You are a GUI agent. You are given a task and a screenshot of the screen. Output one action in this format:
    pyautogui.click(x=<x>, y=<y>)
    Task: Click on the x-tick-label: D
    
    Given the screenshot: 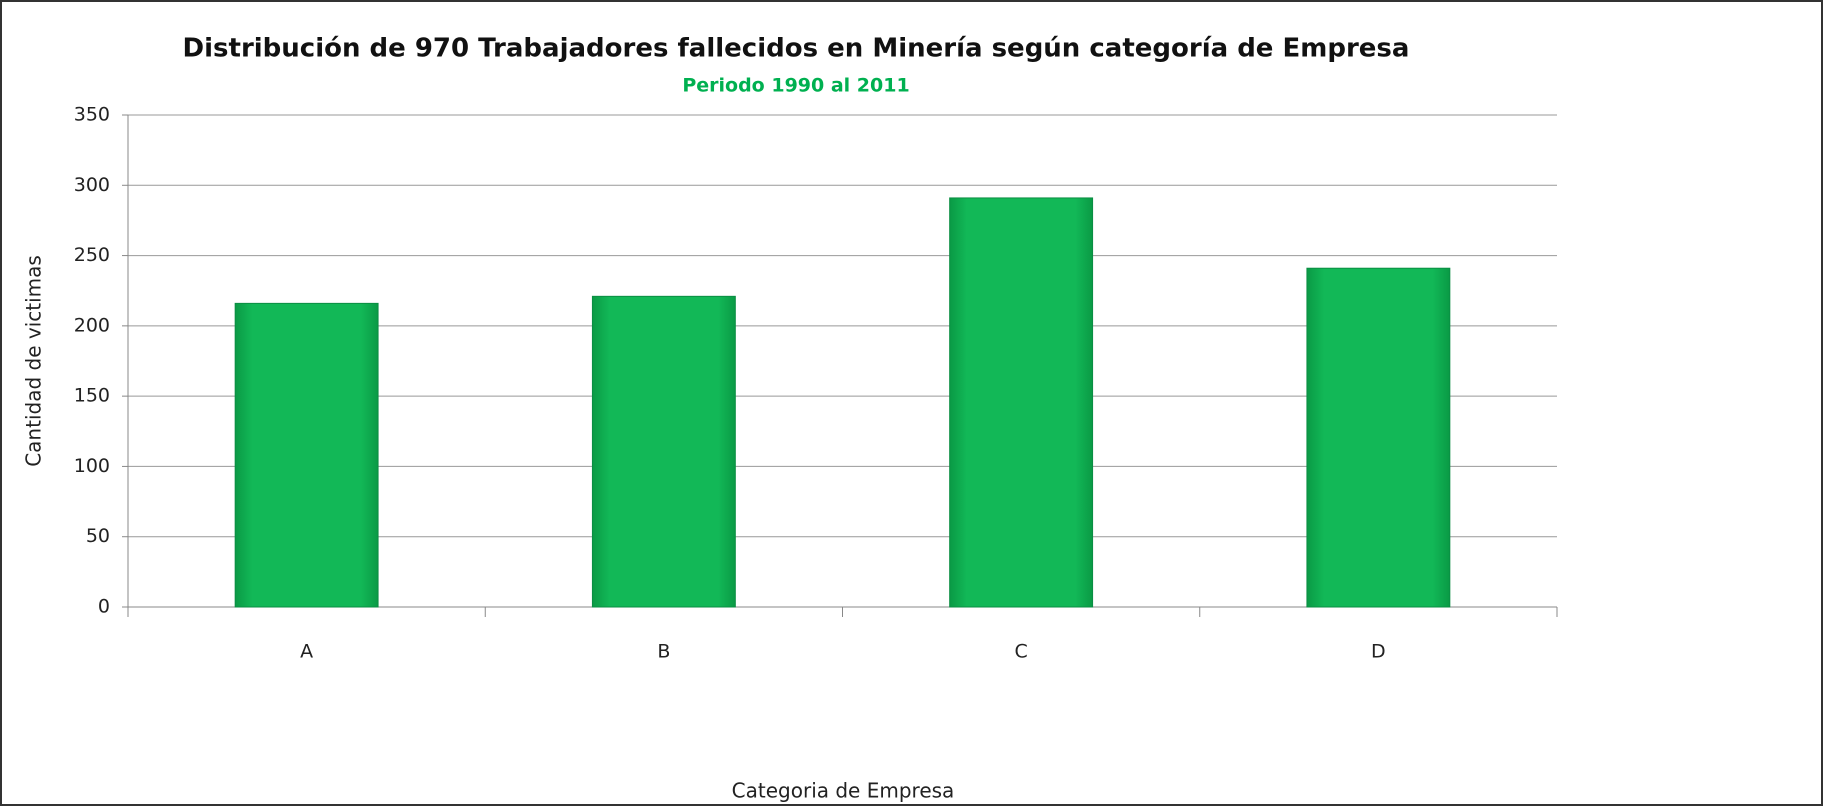 What is the action you would take?
    pyautogui.click(x=1378, y=652)
    